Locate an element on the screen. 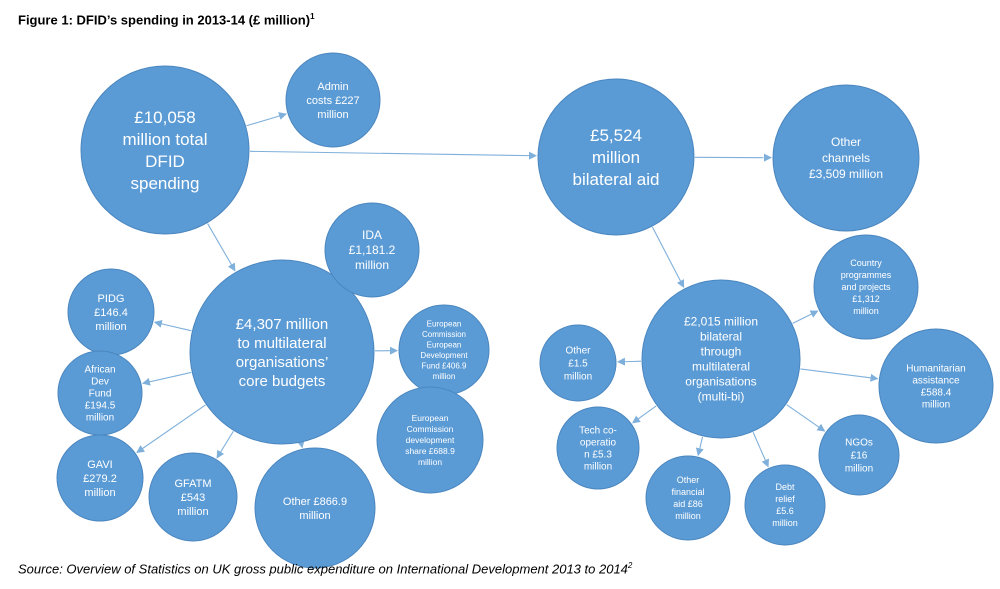 This screenshot has height=589, width=1000. node-ngos: NGOs £16 million is located at coordinates (859, 455).